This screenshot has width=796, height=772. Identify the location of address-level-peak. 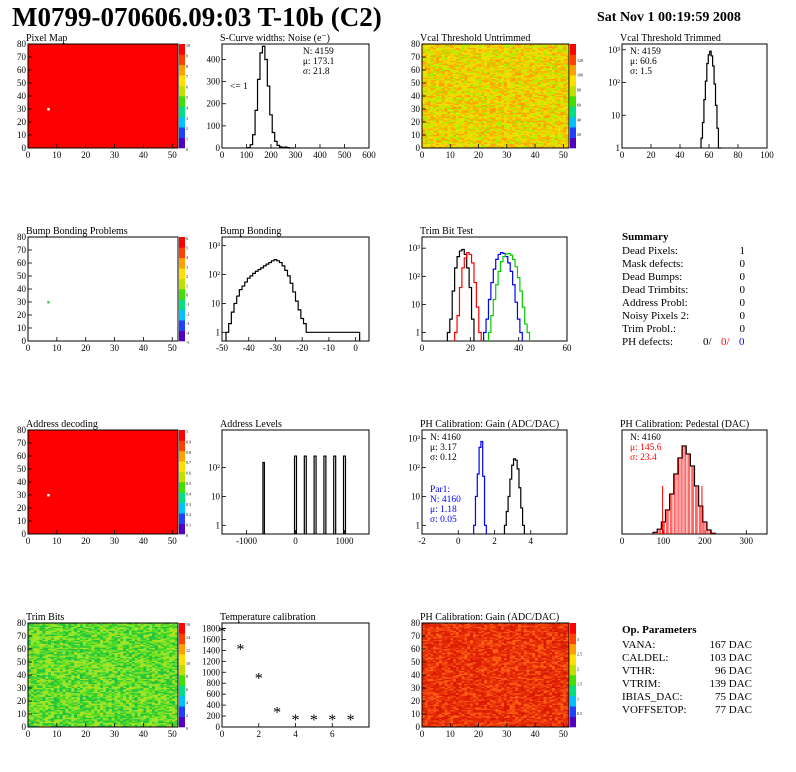
(305, 494).